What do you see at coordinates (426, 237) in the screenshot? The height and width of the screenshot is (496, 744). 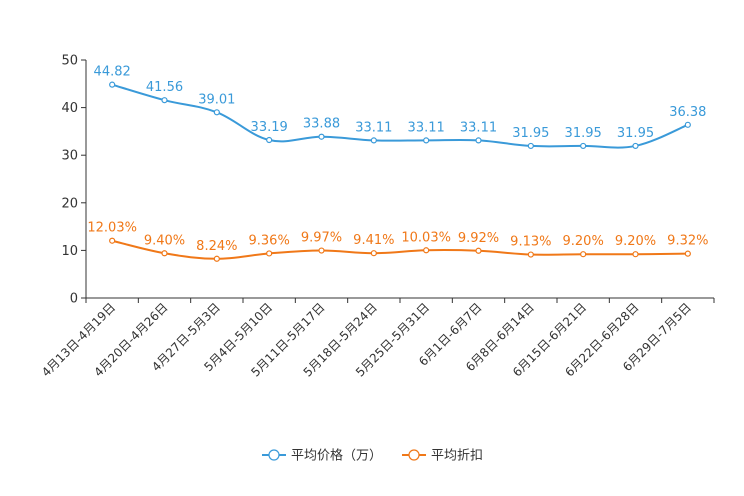 I see `data-label: 10.03%` at bounding box center [426, 237].